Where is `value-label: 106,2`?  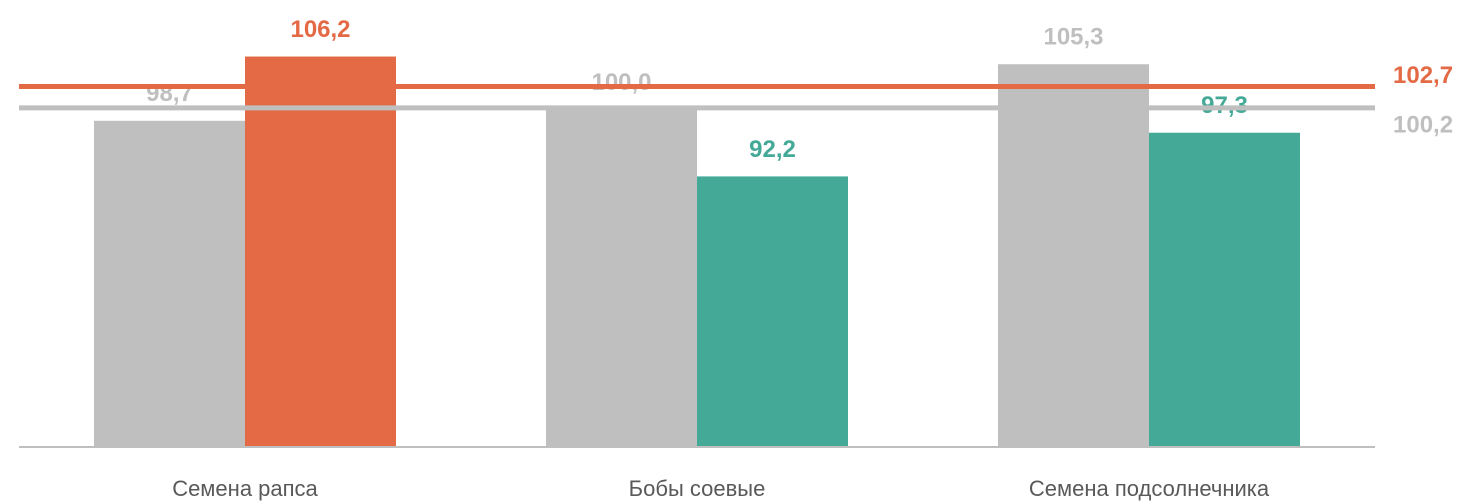
value-label: 106,2 is located at coordinates (320, 29).